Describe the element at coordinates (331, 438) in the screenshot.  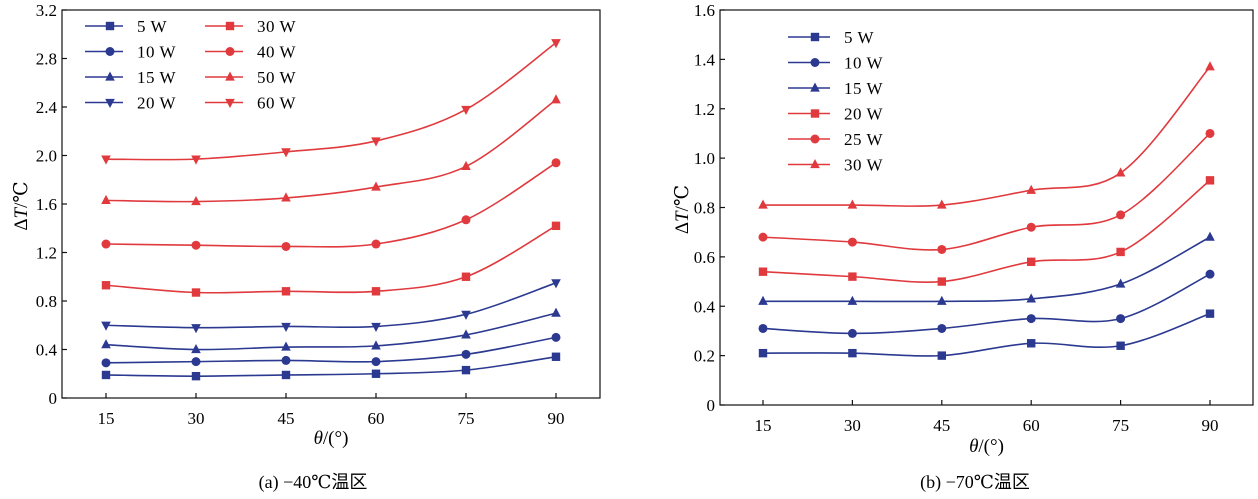
I see `x-axis-label: θ/(°)` at that location.